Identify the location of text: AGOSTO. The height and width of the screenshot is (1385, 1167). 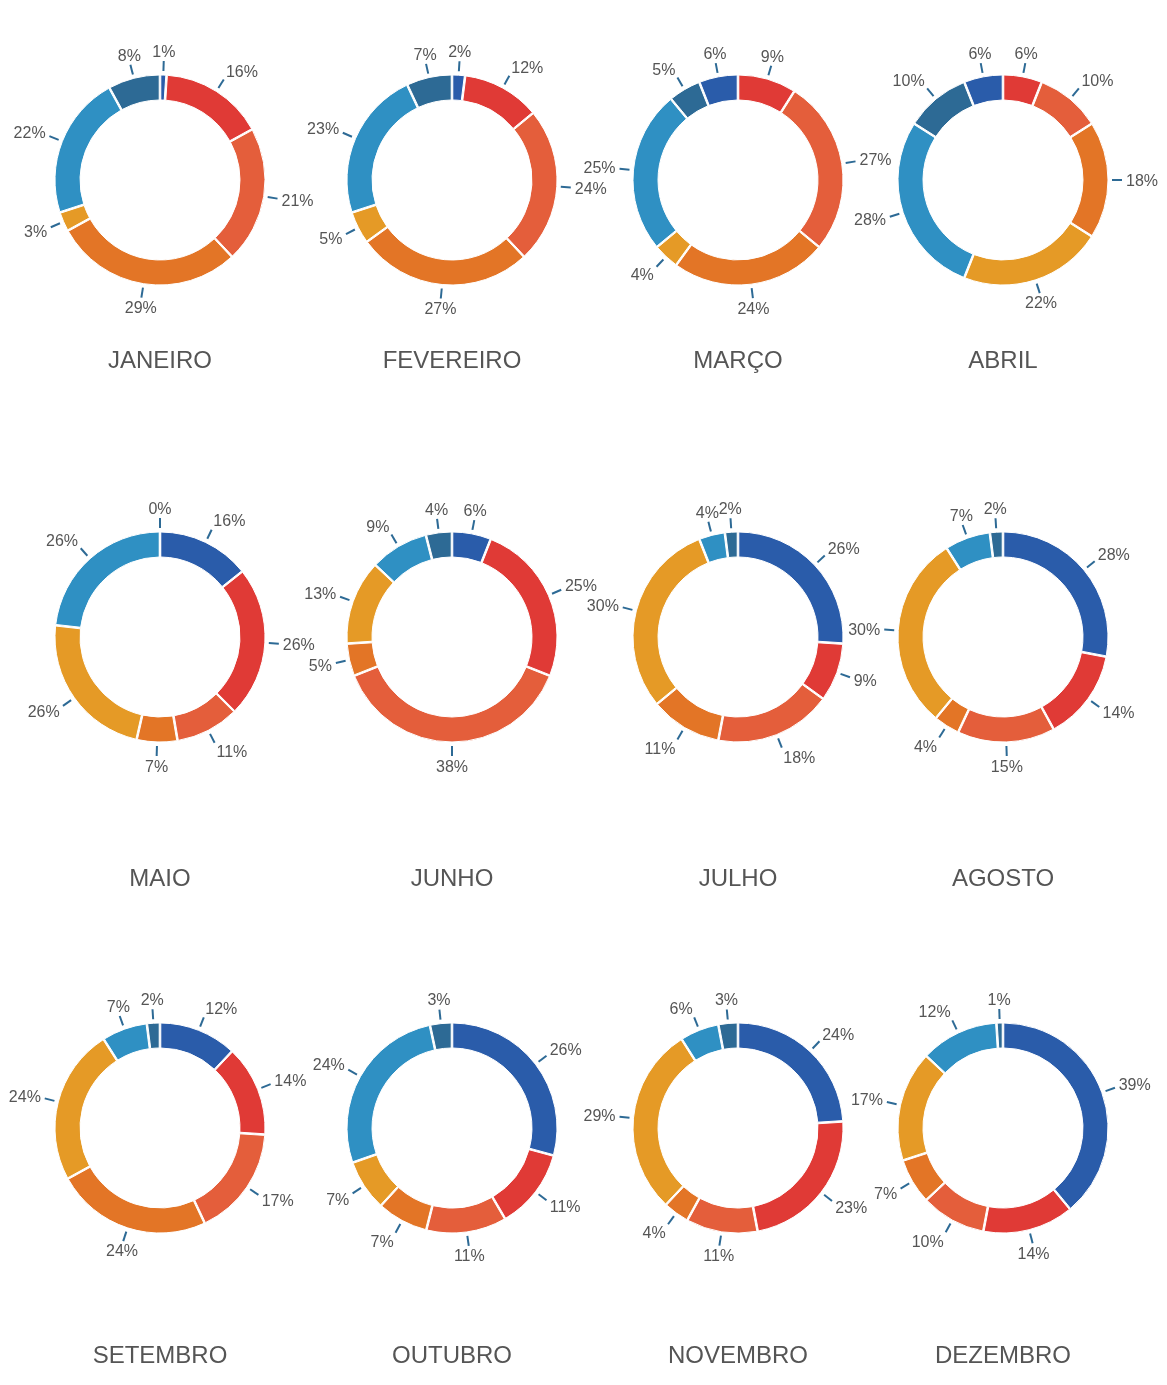
(1003, 878).